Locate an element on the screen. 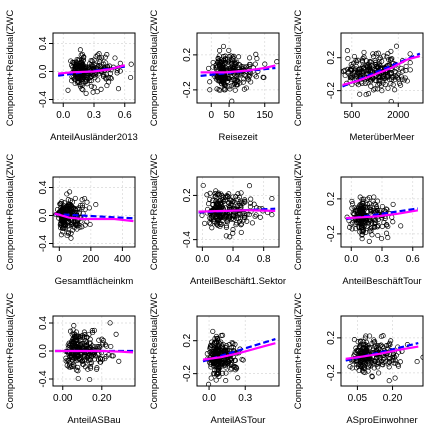 The height and width of the screenshot is (435, 440). y-tick-label: 0.4 is located at coordinates (43, 187).